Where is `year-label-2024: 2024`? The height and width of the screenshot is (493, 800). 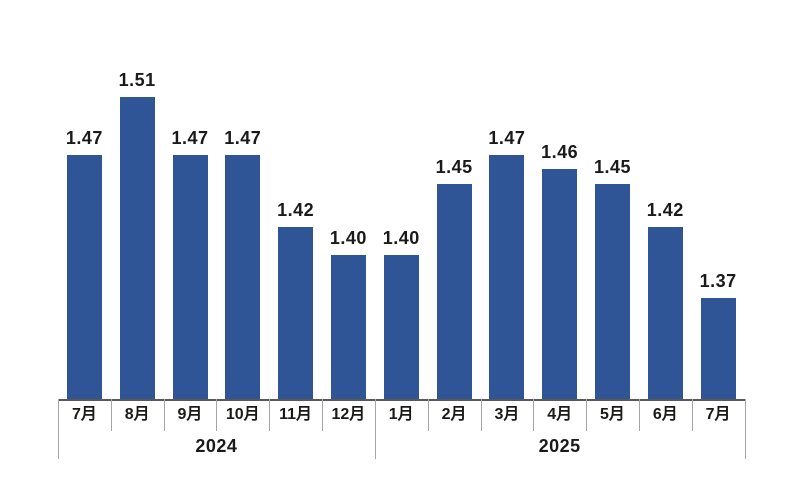
year-label-2024: 2024 is located at coordinates (216, 446).